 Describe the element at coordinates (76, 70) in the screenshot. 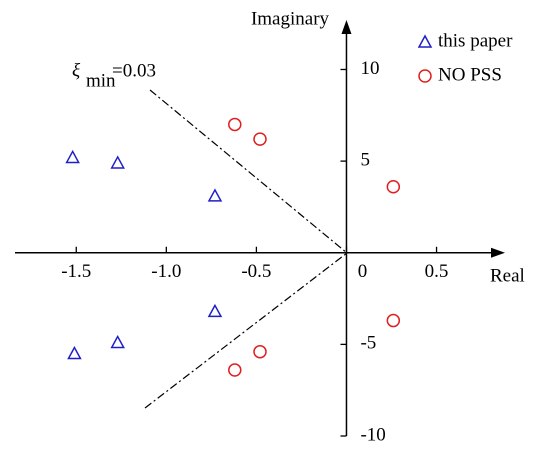

I see `annotation-symbol: ξ` at that location.